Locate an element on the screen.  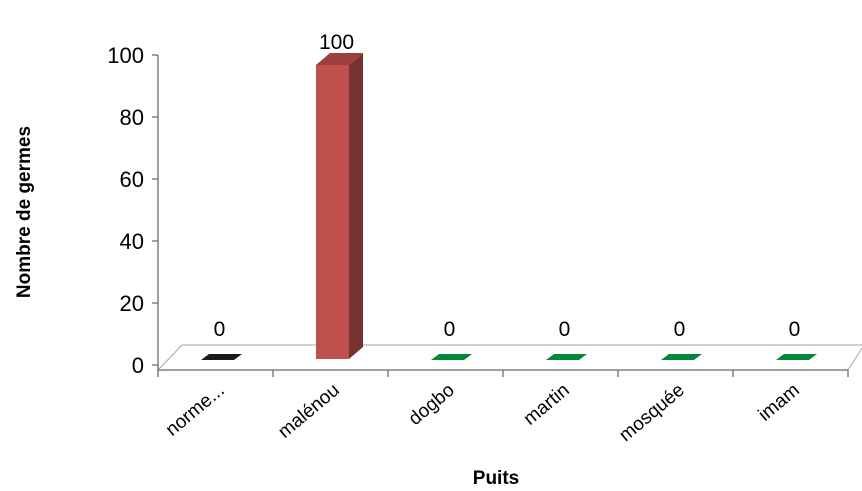
y-axis-title: Nombre de germes is located at coordinates (24, 212).